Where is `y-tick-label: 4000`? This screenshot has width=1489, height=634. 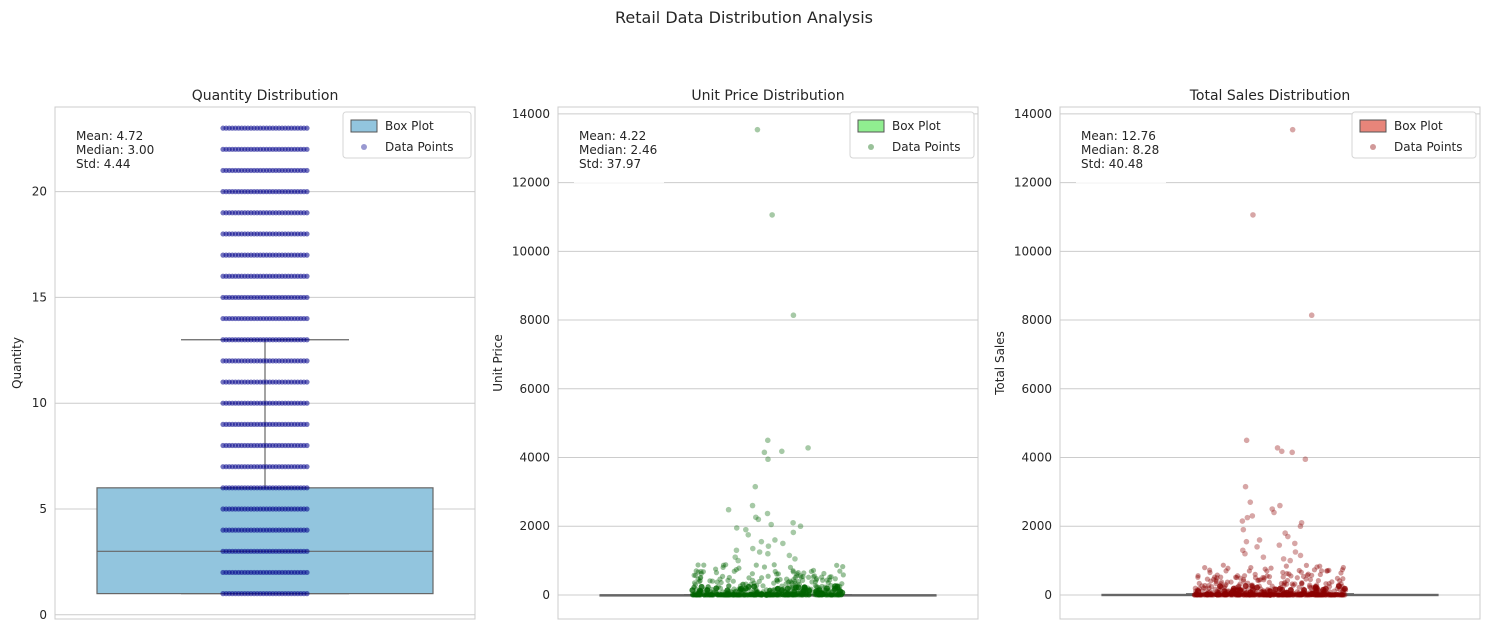
y-tick-label: 4000 is located at coordinates (534, 457).